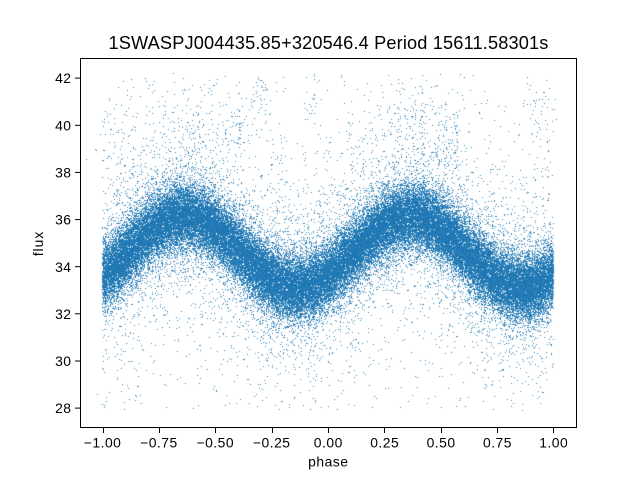 The image size is (640, 480). What do you see at coordinates (384, 443) in the screenshot?
I see `svg-text: 0.25` at bounding box center [384, 443].